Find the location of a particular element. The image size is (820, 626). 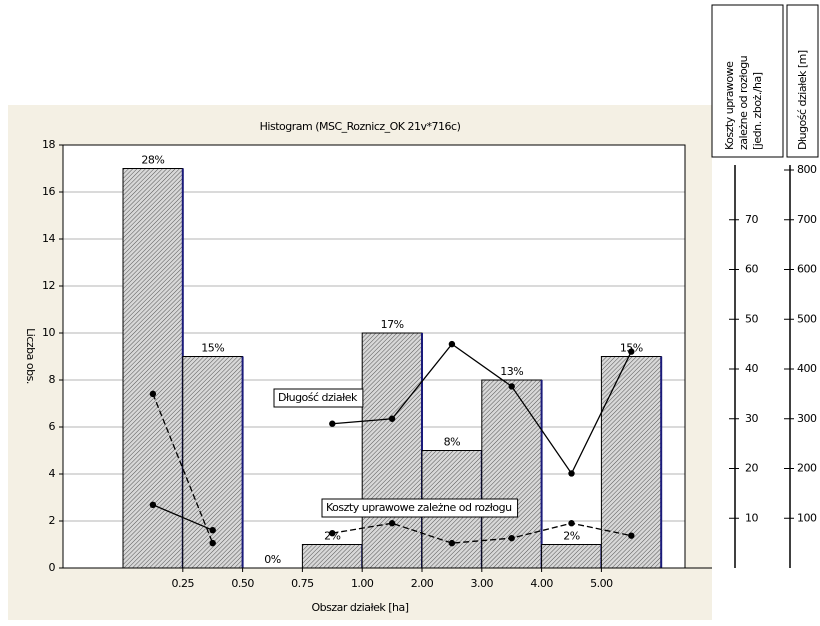

value-label: 13% is located at coordinates (511, 371).